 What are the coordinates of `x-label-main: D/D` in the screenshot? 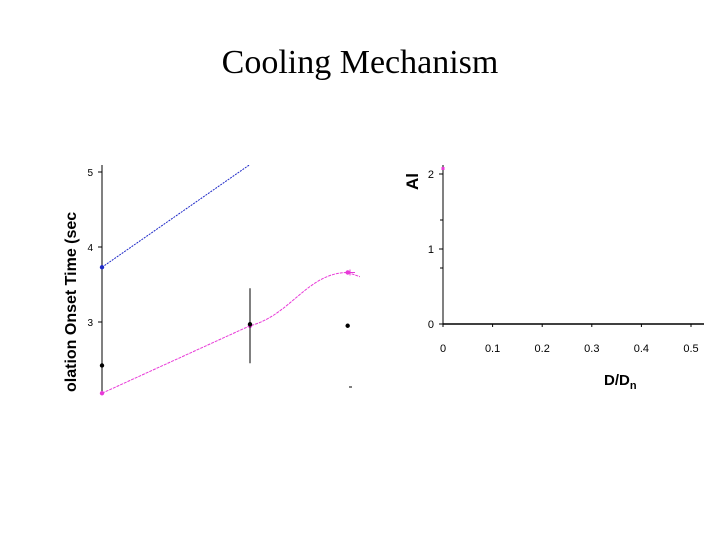 It's located at (617, 380).